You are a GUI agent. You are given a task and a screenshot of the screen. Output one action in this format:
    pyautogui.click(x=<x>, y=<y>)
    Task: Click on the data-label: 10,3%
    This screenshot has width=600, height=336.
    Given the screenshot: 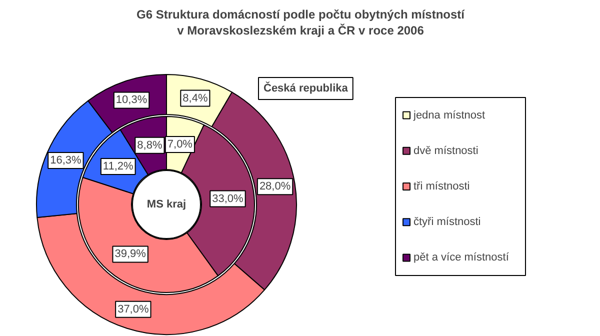 What is the action you would take?
    pyautogui.click(x=132, y=100)
    